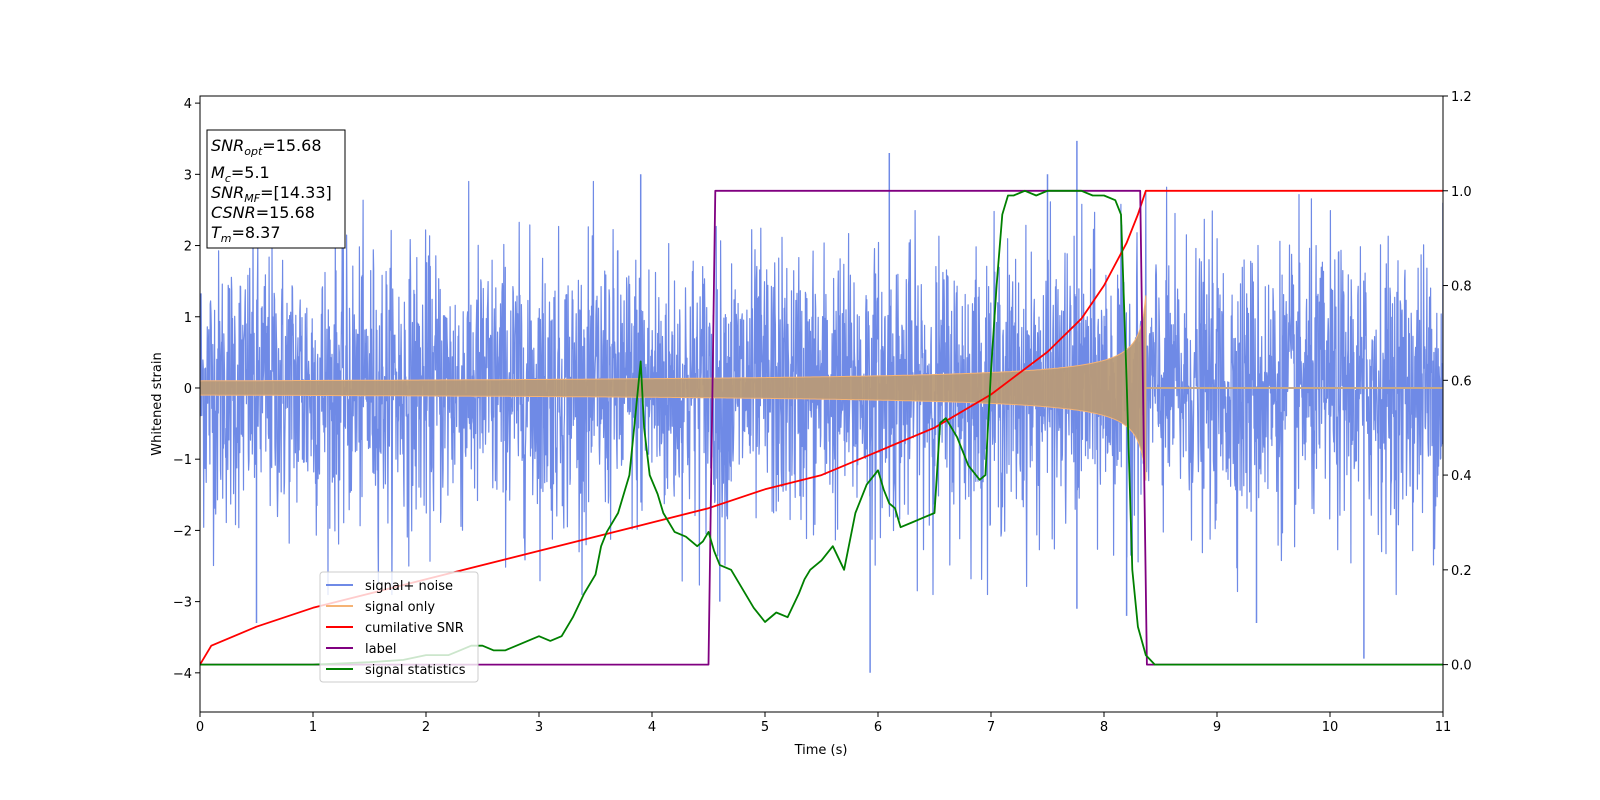 This screenshot has width=1600, height=800. I want to click on x-tick-label: 11, so click(1443, 727).